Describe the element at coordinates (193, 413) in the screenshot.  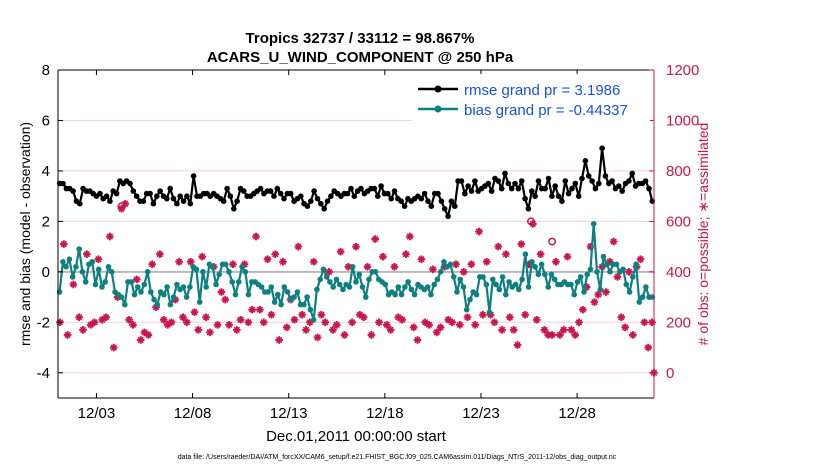
I see `x-tick-label: 12/08` at that location.